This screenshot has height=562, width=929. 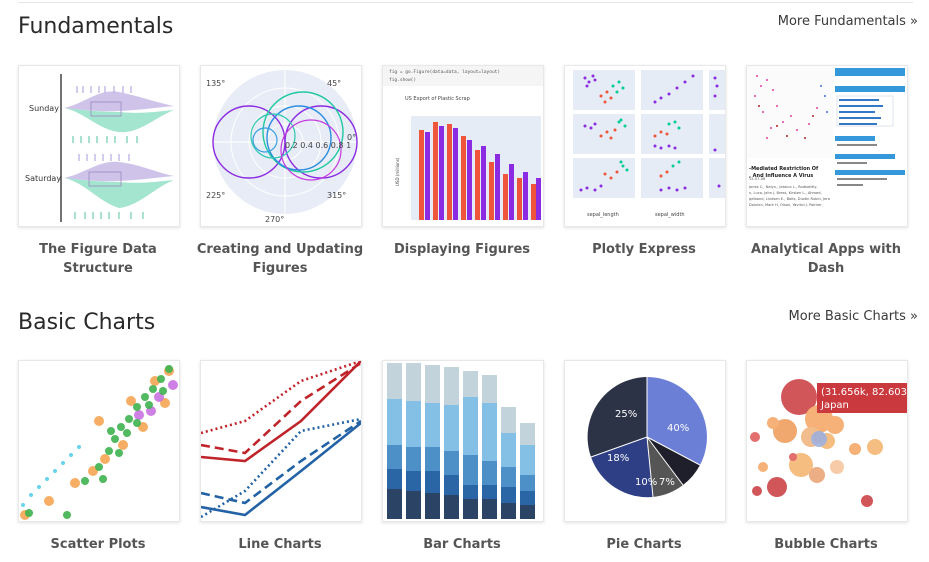 I want to click on polar-angle-225: 225°, so click(x=215, y=195).